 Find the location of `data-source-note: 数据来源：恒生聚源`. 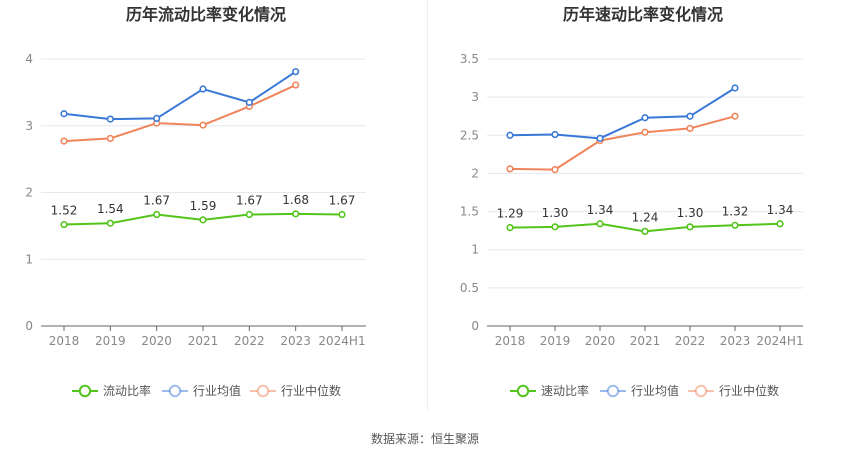

data-source-note: 数据来源：恒生聚源 is located at coordinates (424, 439).